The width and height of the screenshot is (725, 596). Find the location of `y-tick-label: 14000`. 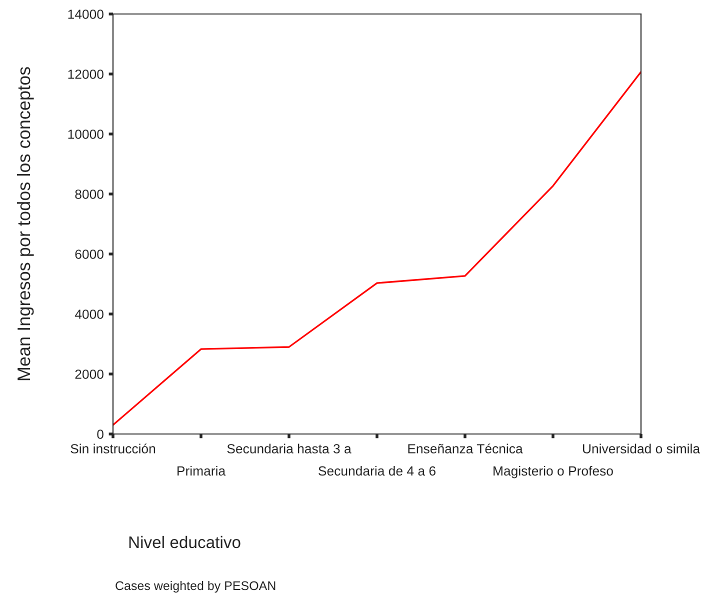

y-tick-label: 14000 is located at coordinates (86, 14).